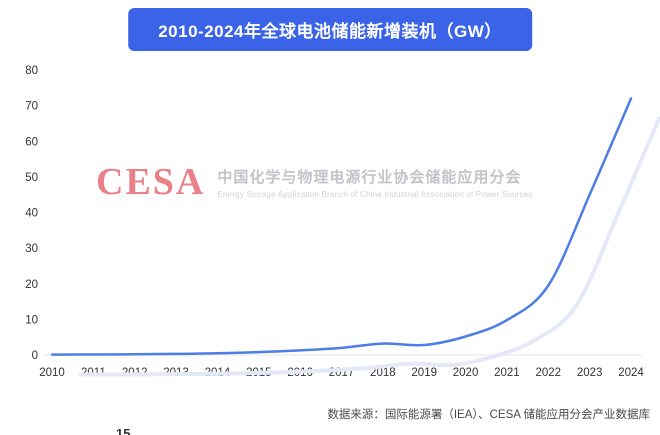 Image resolution: width=660 pixels, height=435 pixels. I want to click on x-tick-label: 2022, so click(548, 373).